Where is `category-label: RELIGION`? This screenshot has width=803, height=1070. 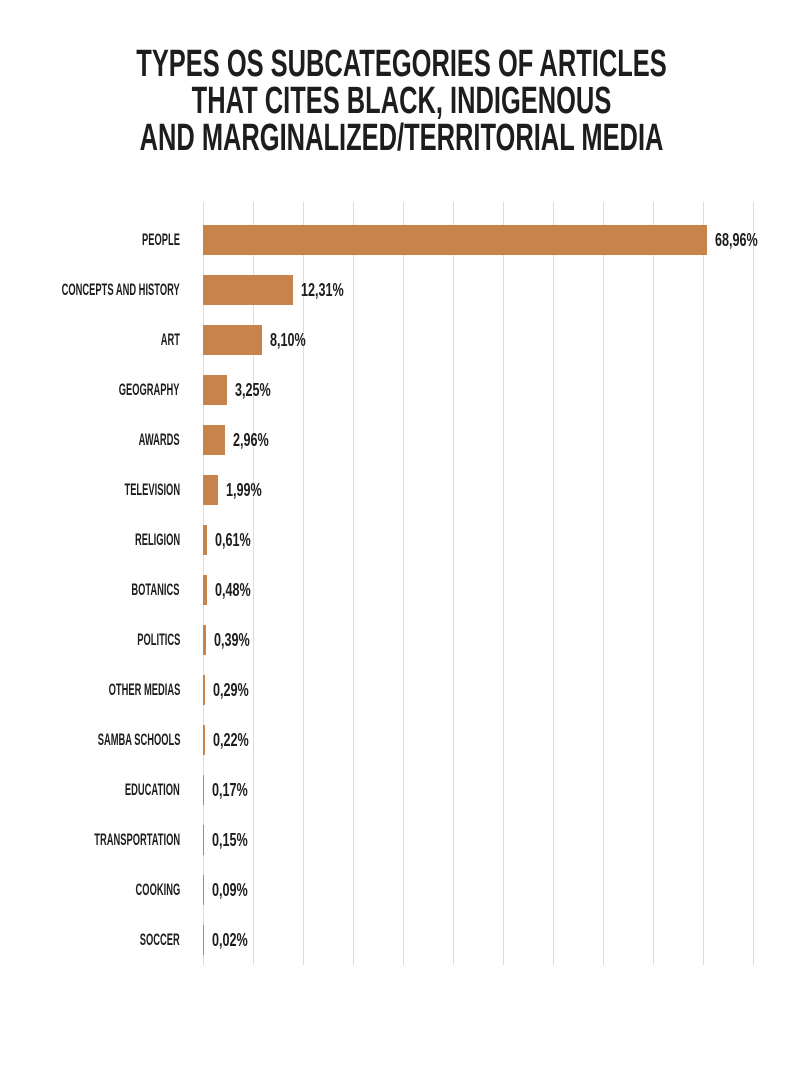 category-label: RELIGION is located at coordinates (157, 539).